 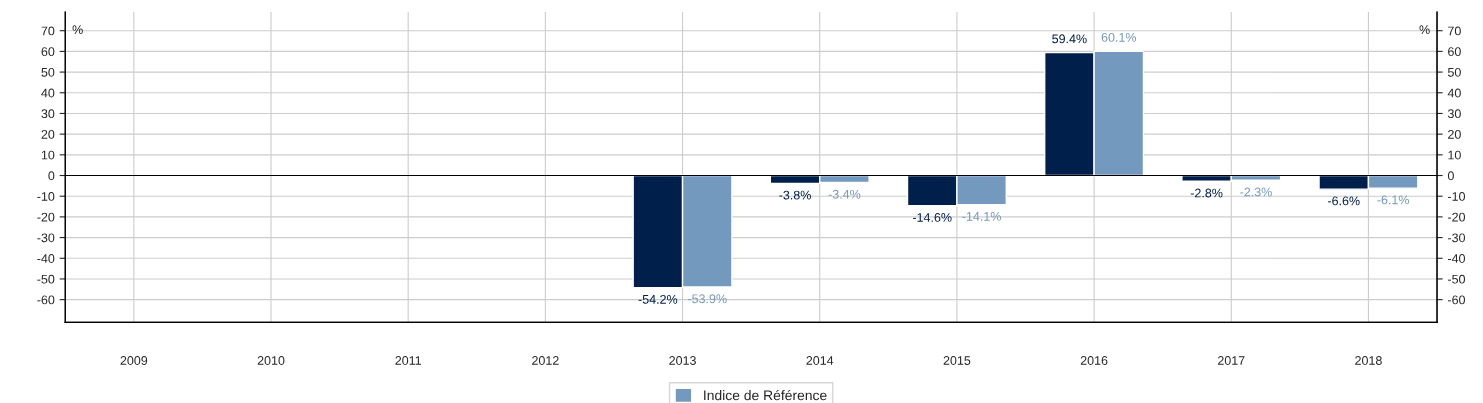 I want to click on y2-tick-label: -10, so click(x=1457, y=196).